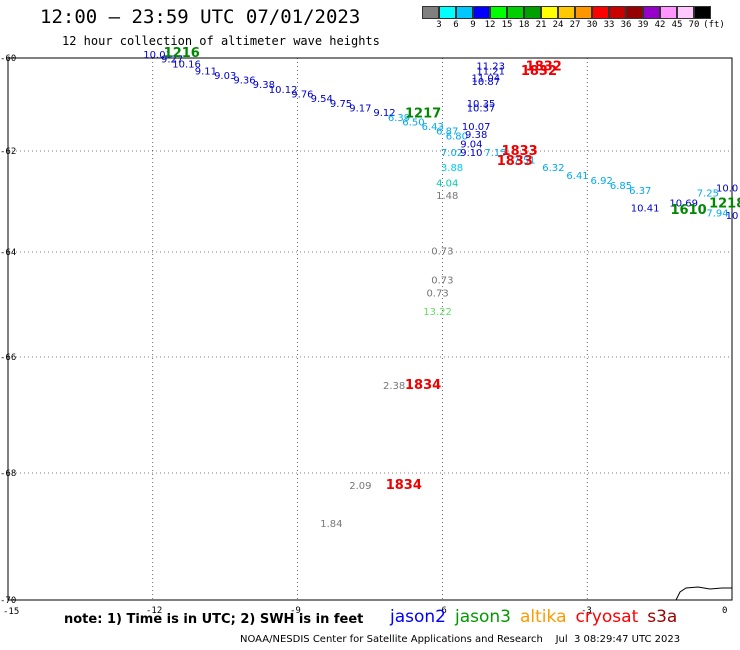  Describe the element at coordinates (447, 132) in the screenshot. I see `wave-height-value: 6.87` at that location.